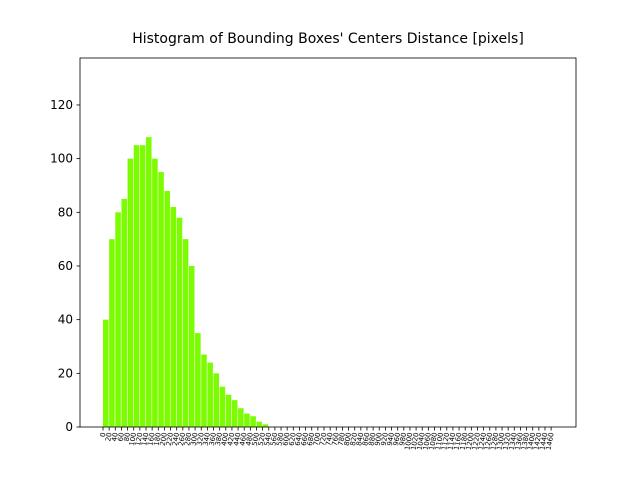 The width and height of the screenshot is (640, 480). Describe the element at coordinates (543, 441) in the screenshot. I see `x-tick-label: 1440` at that location.